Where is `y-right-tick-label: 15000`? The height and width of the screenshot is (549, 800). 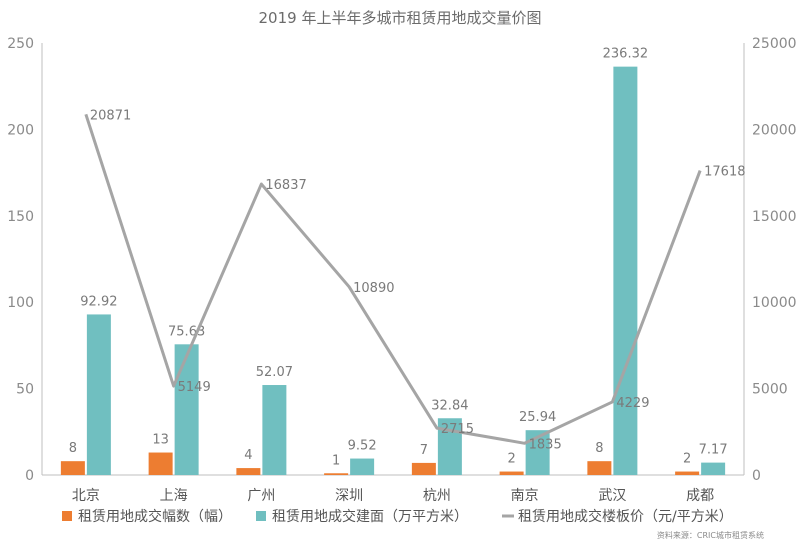 y-right-tick-label: 15000 is located at coordinates (774, 217).